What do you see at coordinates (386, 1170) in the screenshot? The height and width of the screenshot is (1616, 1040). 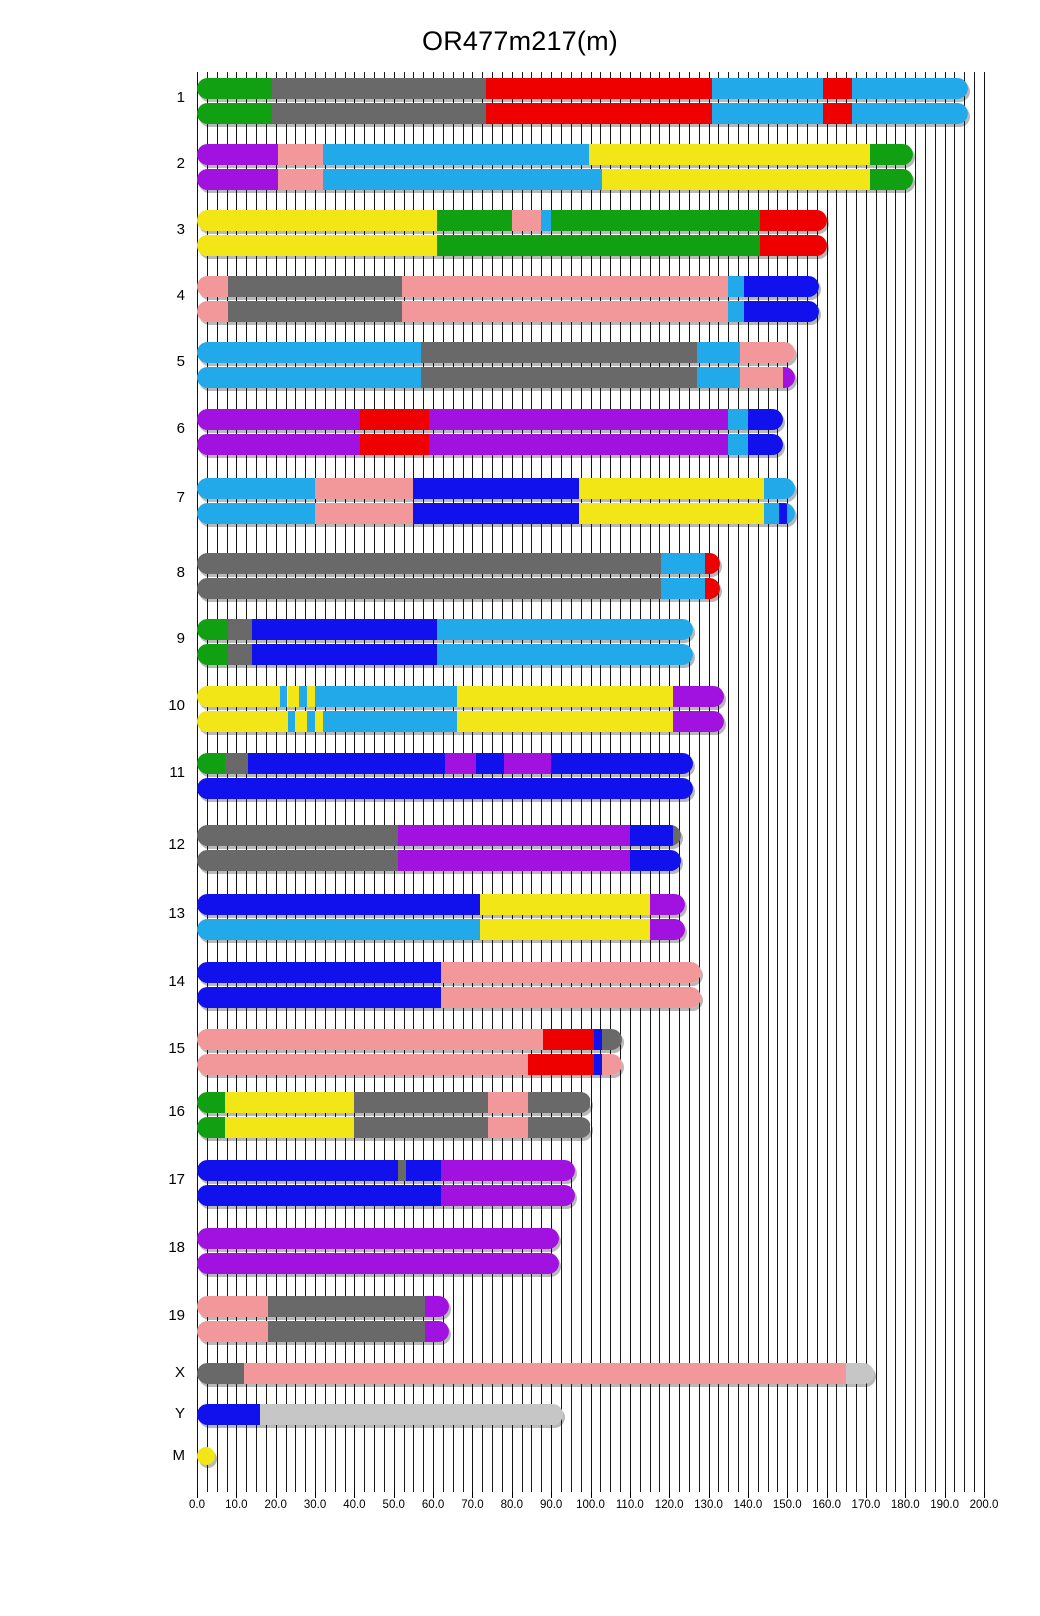 I see `chromosome-bar-17-hap1` at bounding box center [386, 1170].